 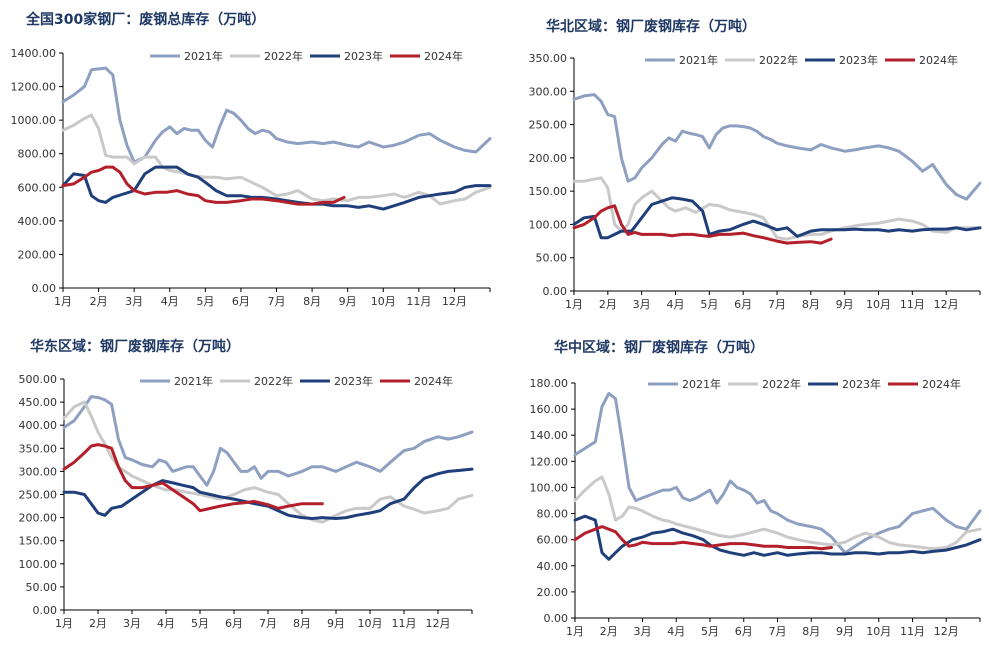 I want to click on chart-title: 华东区域：钢厂废钢库存（万吨）, so click(x=135, y=346).